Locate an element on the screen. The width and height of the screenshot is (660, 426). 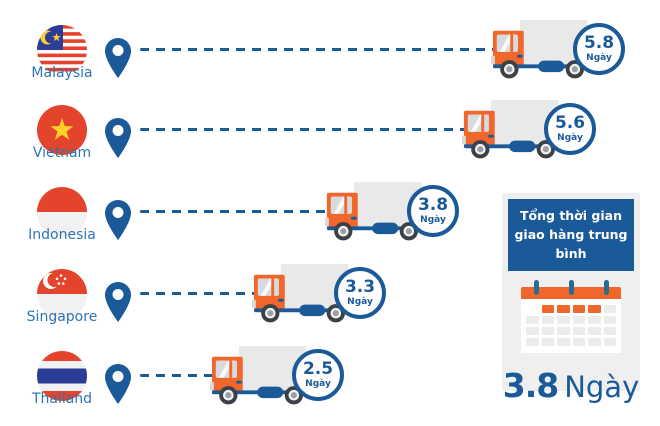
duration-badge: 3.3 Ngày is located at coordinates (360, 293).